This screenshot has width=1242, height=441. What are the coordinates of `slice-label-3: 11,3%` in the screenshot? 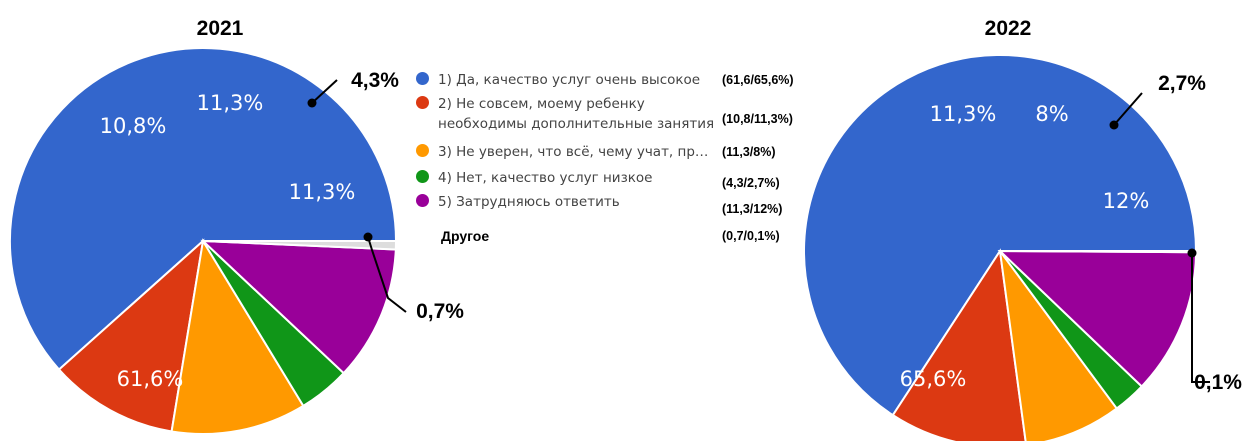 It's located at (230, 103).